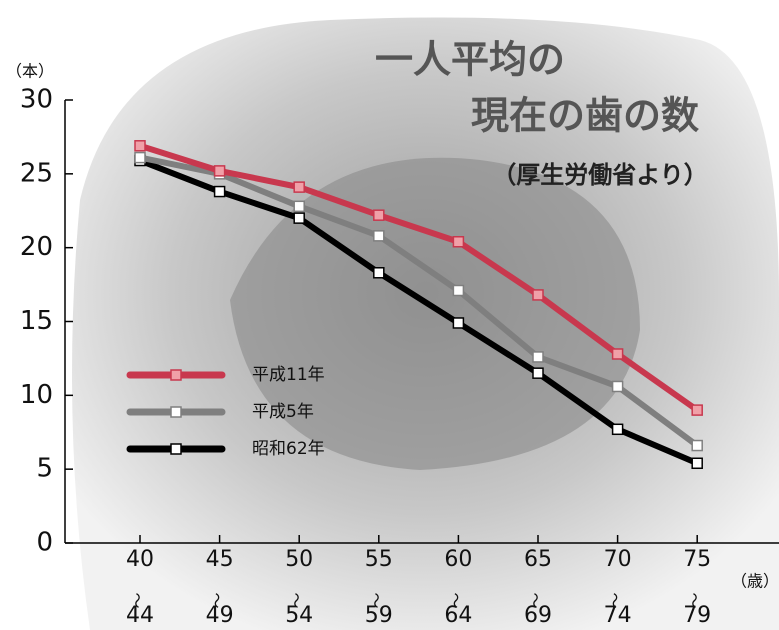 The image size is (779, 630). Describe the element at coordinates (30, 71) in the screenshot. I see `y-axis-label: （本）` at that location.